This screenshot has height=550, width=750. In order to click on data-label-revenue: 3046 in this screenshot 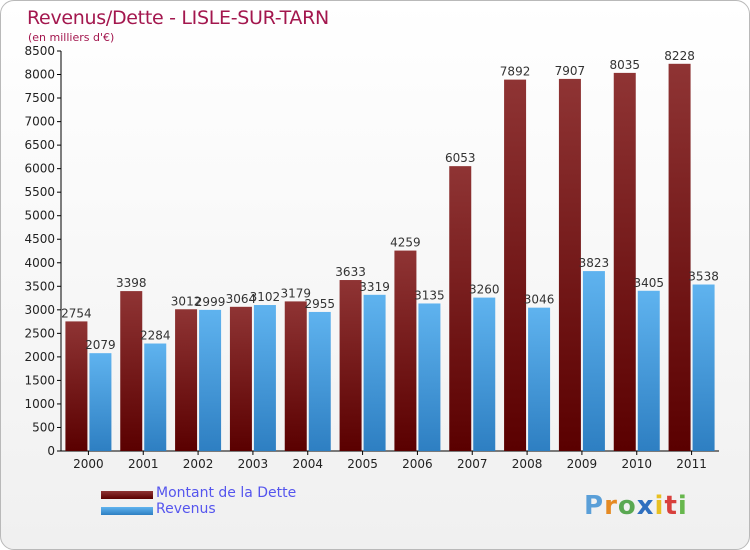, I will do `click(539, 300)`.